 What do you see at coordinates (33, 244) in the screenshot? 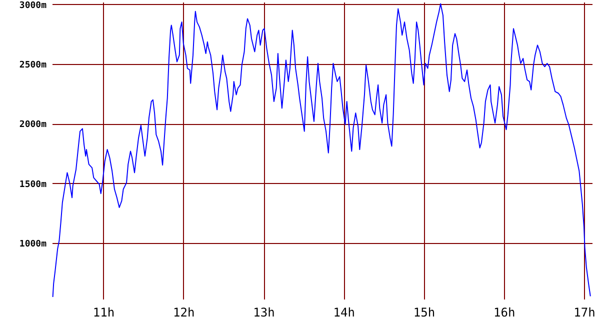
I see `y-tick-label: 1000m` at bounding box center [33, 244].